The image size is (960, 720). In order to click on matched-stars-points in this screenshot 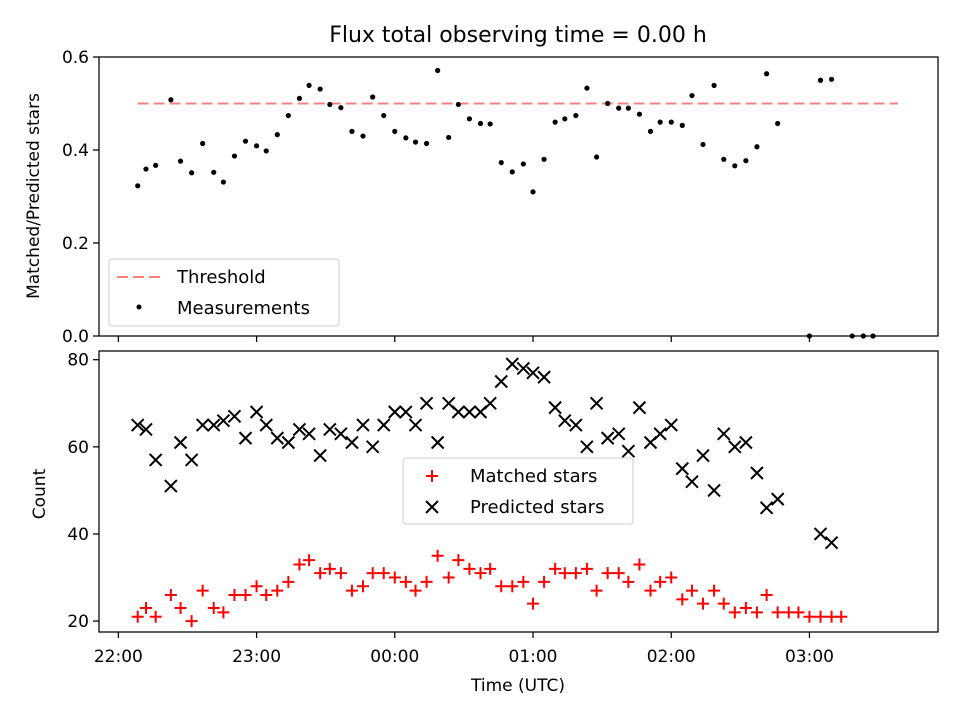, I will do `click(489, 588)`.